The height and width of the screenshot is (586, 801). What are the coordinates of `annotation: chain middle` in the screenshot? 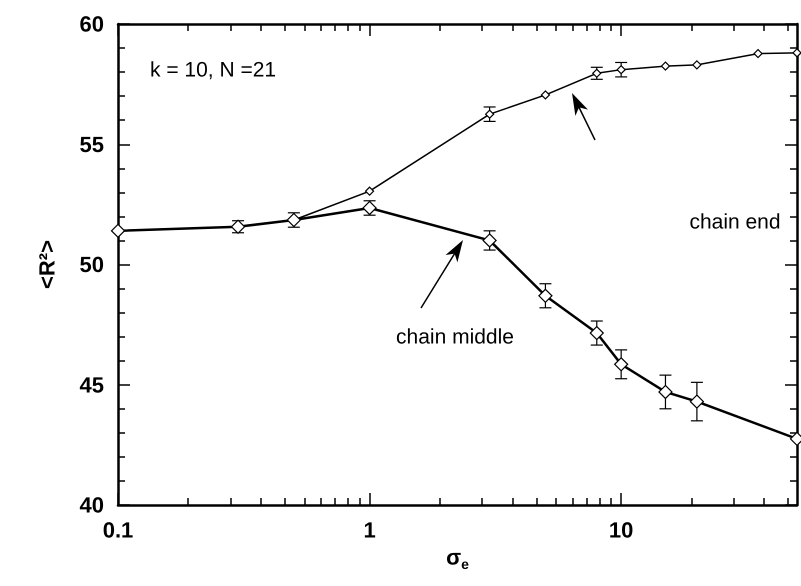 It's located at (455, 337).